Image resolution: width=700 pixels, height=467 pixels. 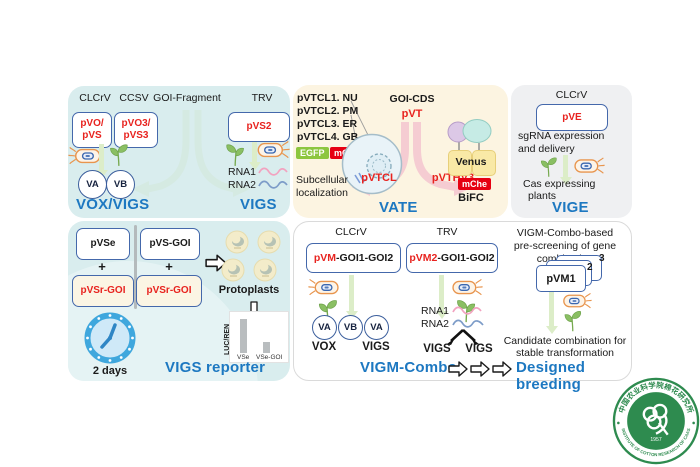 I want to click on vector-label: pVE, so click(x=572, y=117).